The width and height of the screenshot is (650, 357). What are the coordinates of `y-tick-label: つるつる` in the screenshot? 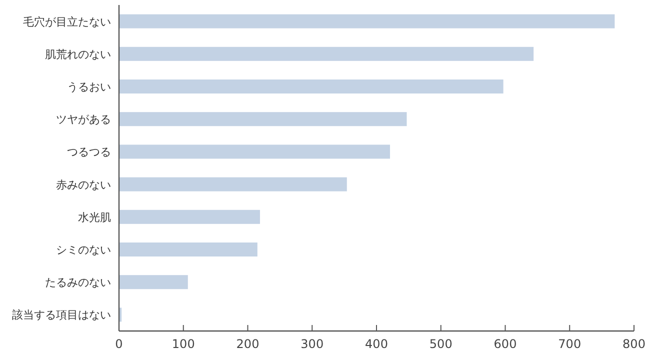 It's located at (89, 152).